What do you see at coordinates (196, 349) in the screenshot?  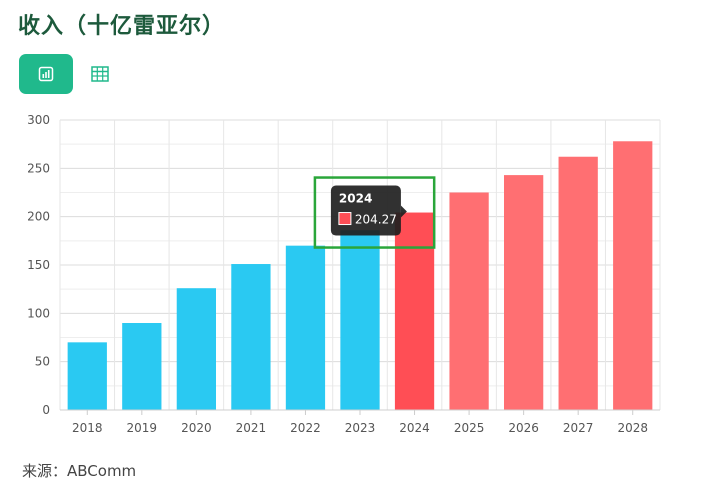 I see `bar-2020` at bounding box center [196, 349].